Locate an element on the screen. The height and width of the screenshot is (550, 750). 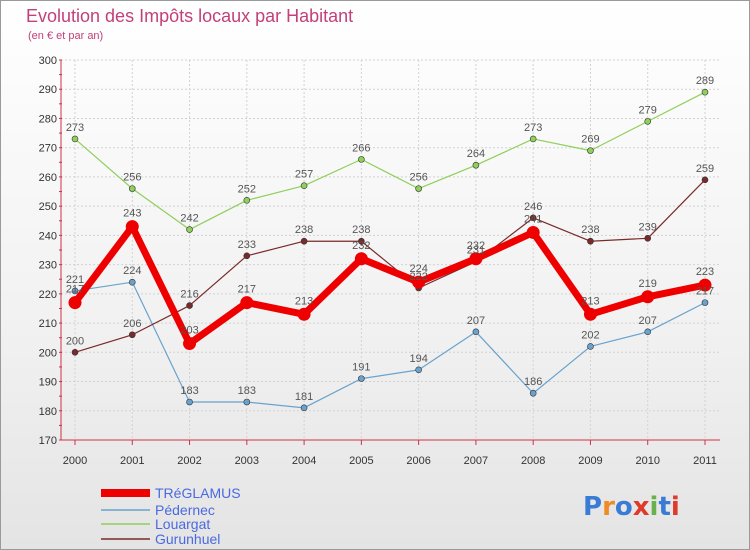
data-label-0: 223 is located at coordinates (705, 272).